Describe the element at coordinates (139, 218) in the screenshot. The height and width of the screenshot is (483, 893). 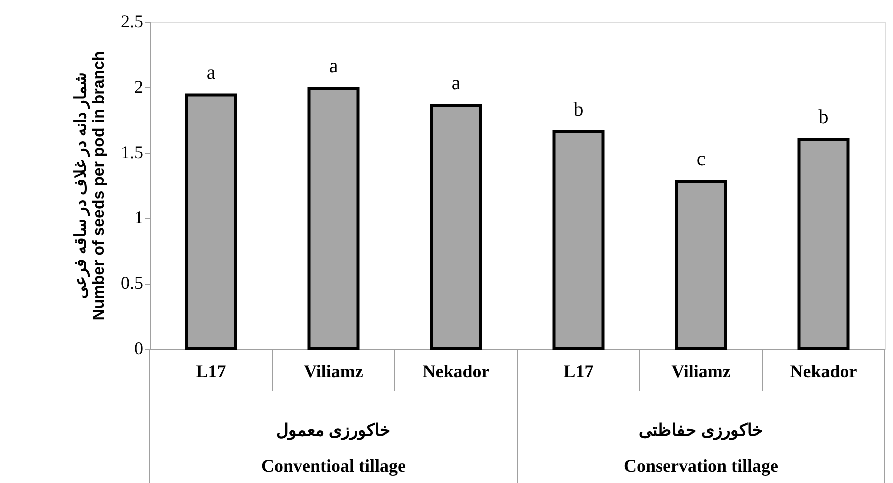
I see `y-tick-label: 1` at that location.